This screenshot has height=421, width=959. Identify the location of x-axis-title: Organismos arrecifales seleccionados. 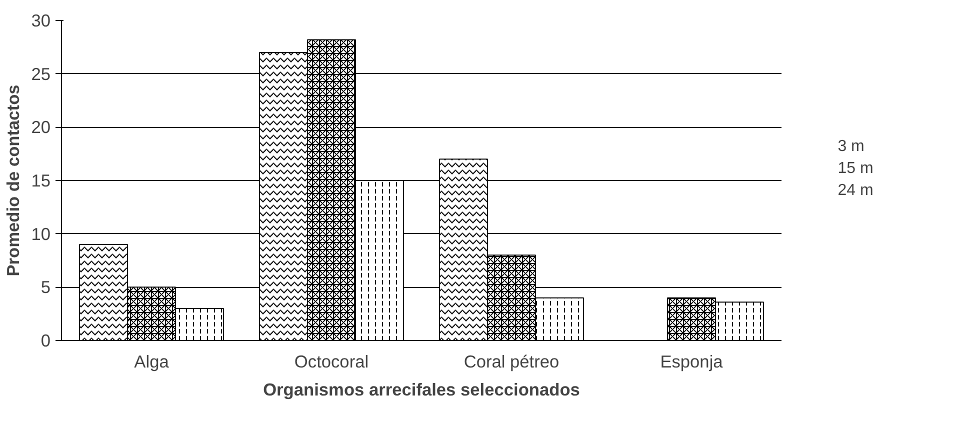
(421, 390).